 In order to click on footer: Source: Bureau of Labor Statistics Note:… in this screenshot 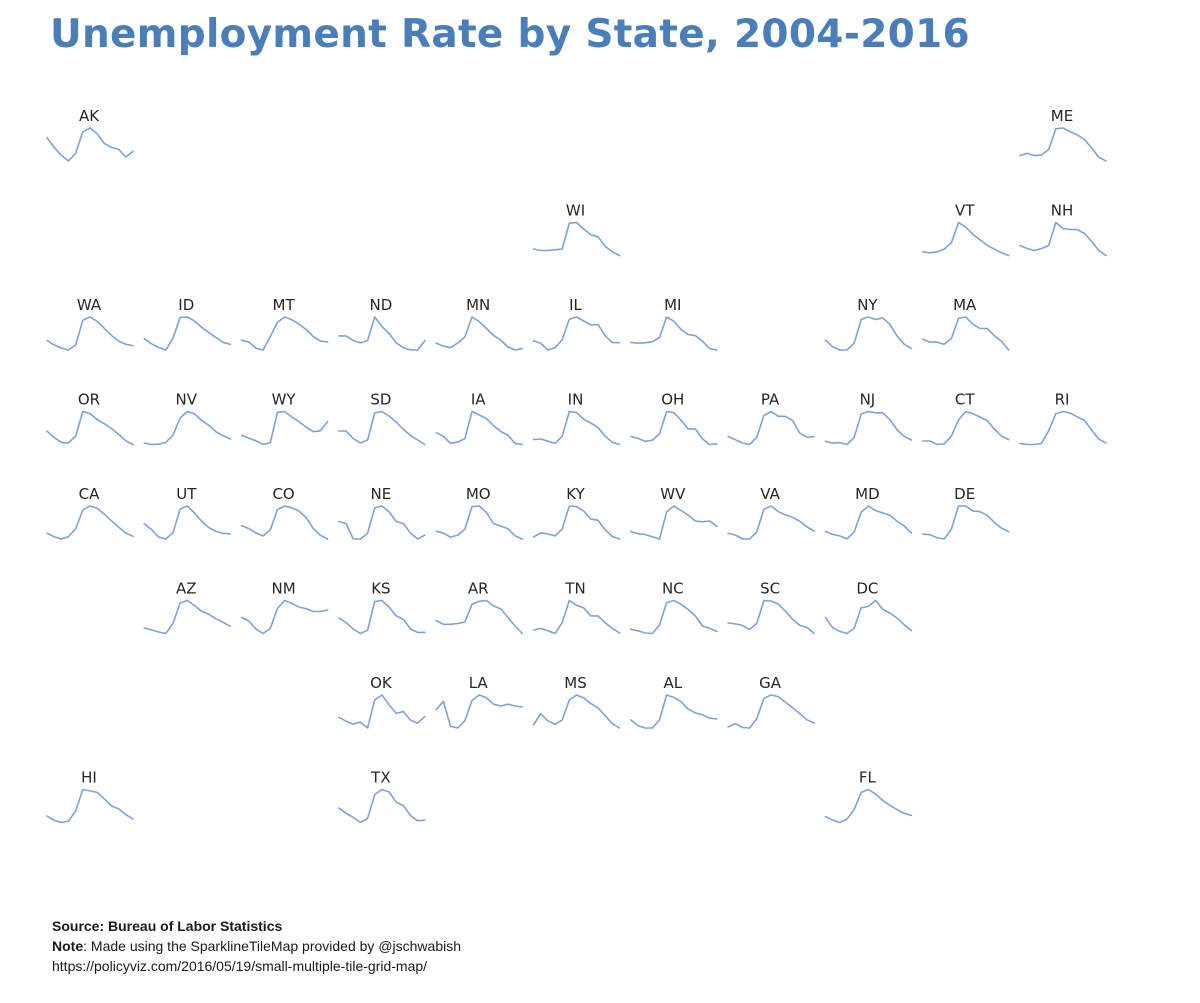, I will do `click(256, 946)`.